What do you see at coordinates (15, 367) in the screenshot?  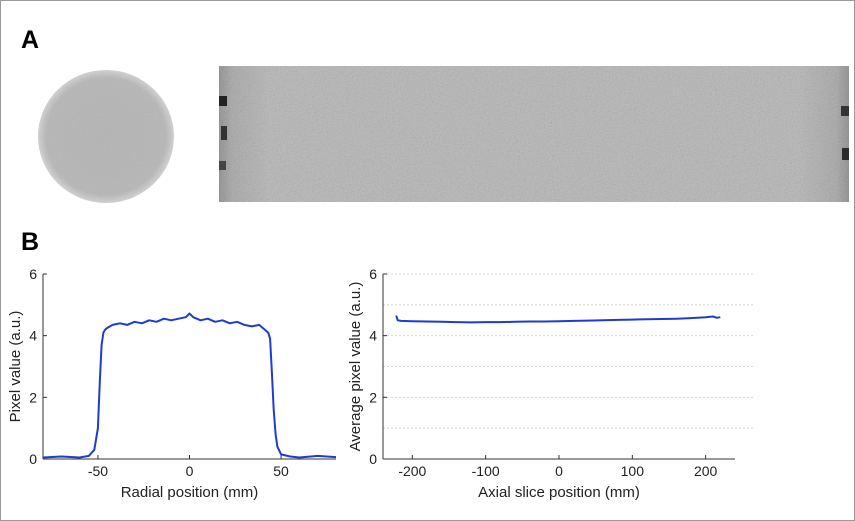 I see `radial-y-axis-label: Pixel value (a.u.)` at bounding box center [15, 367].